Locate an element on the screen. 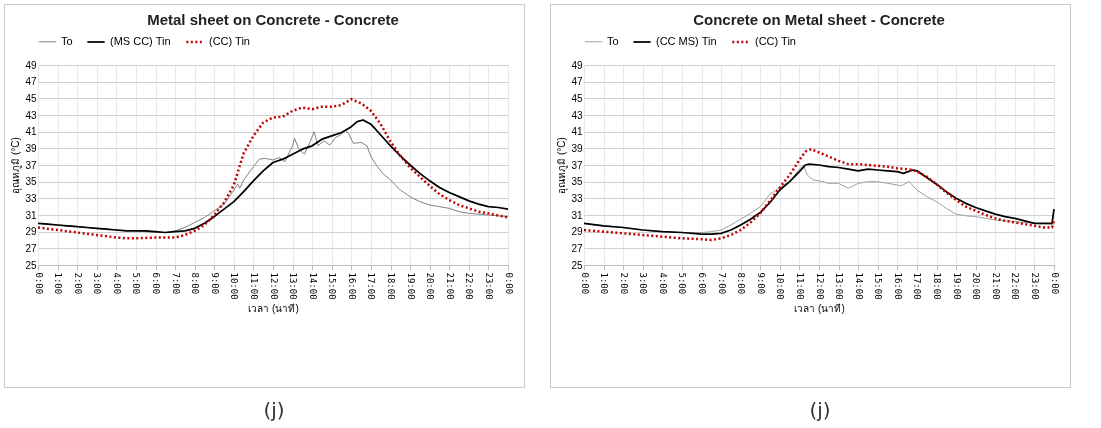 The height and width of the screenshot is (428, 1101). legend-label: (CC MS) Tin is located at coordinates (686, 41).